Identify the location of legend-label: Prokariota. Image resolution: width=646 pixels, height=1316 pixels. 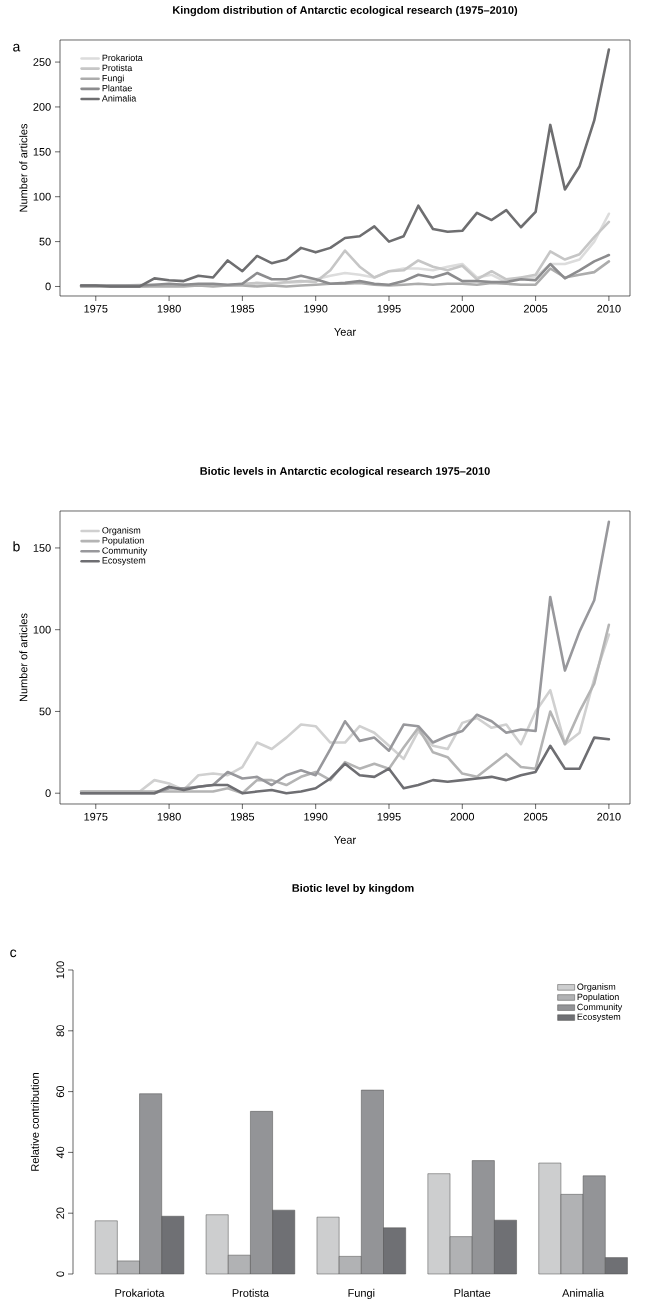
(122, 57).